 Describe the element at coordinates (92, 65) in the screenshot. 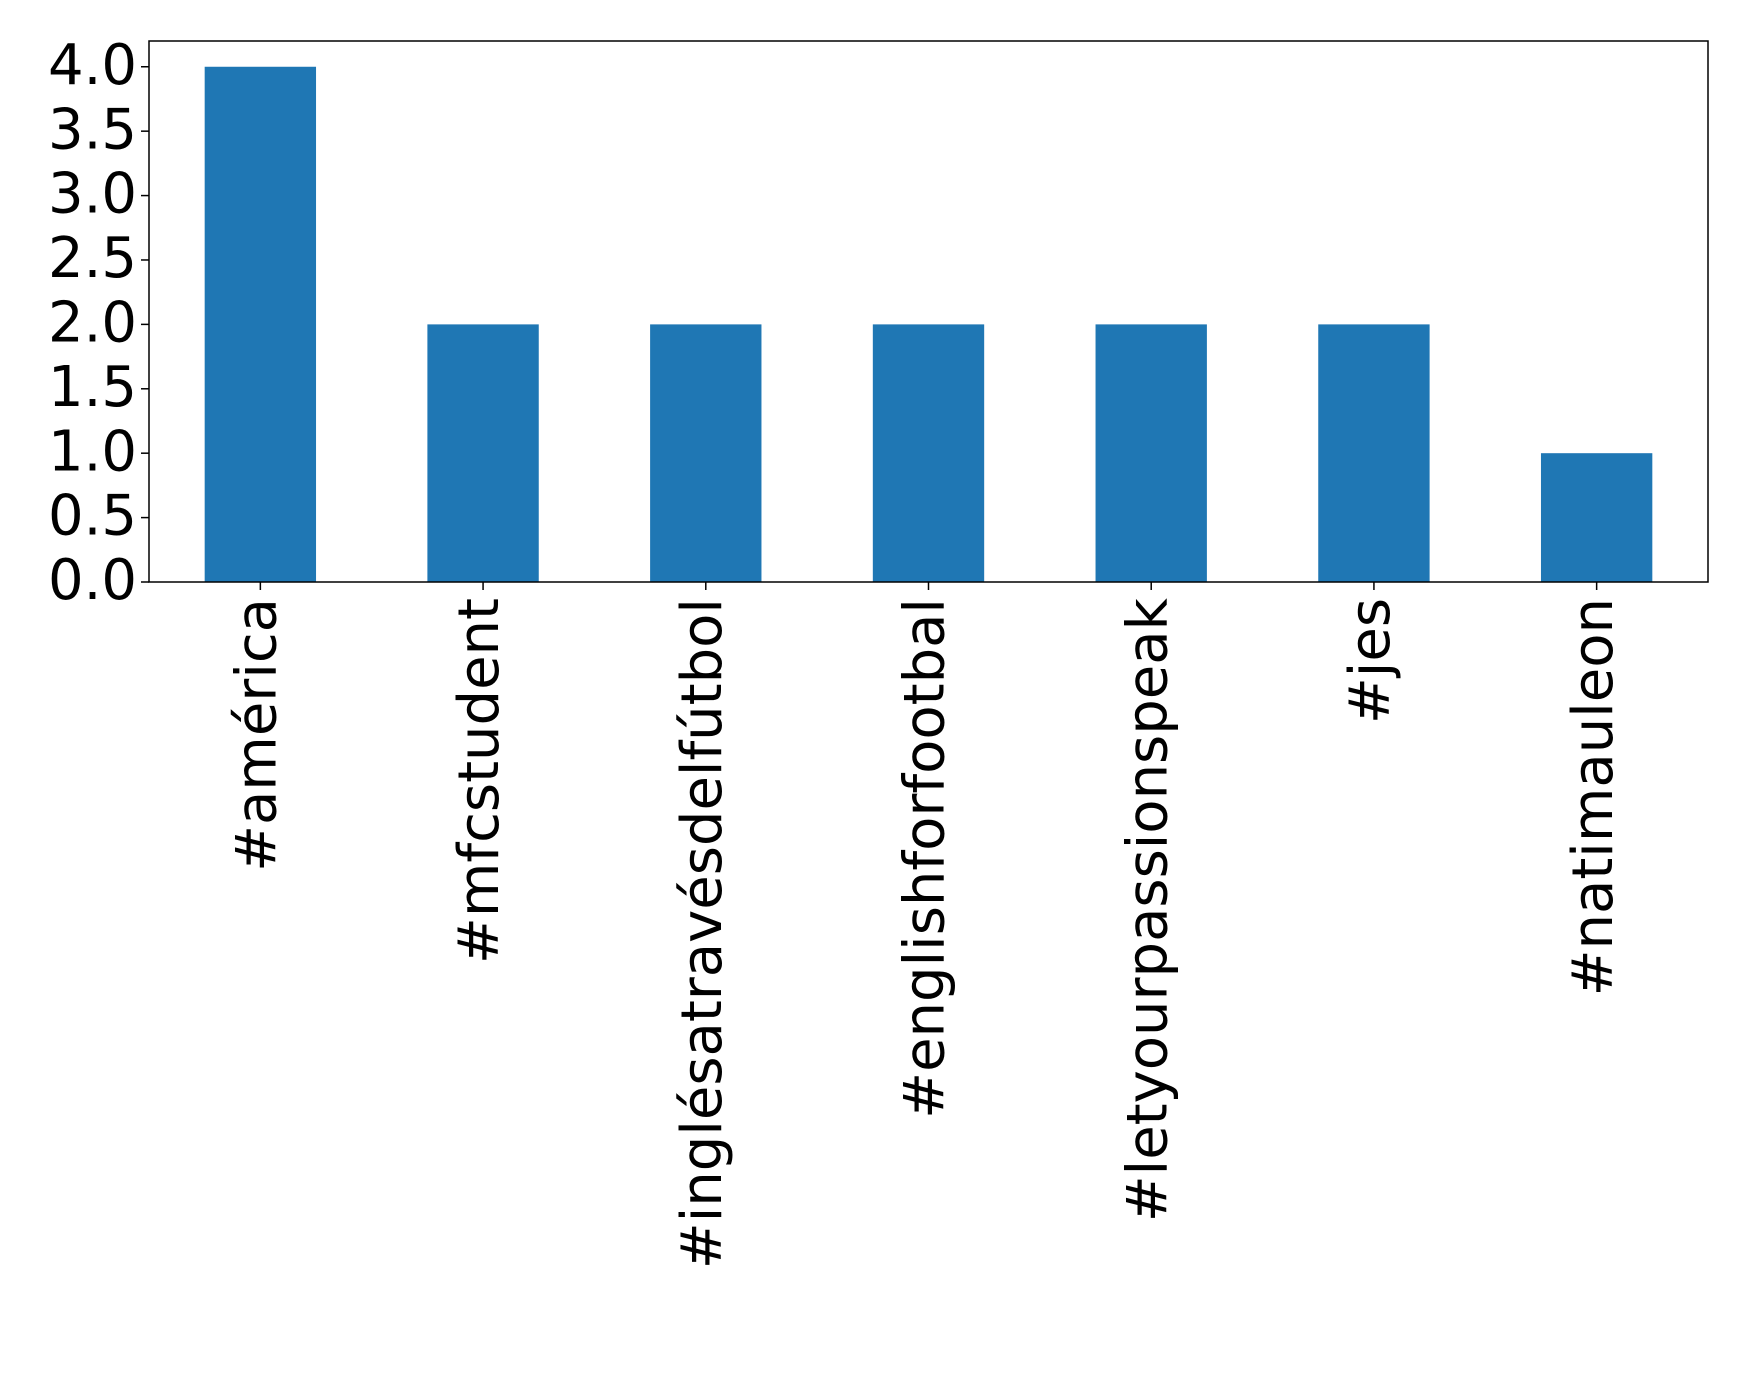

I see `y-tick-label: 4.0` at that location.